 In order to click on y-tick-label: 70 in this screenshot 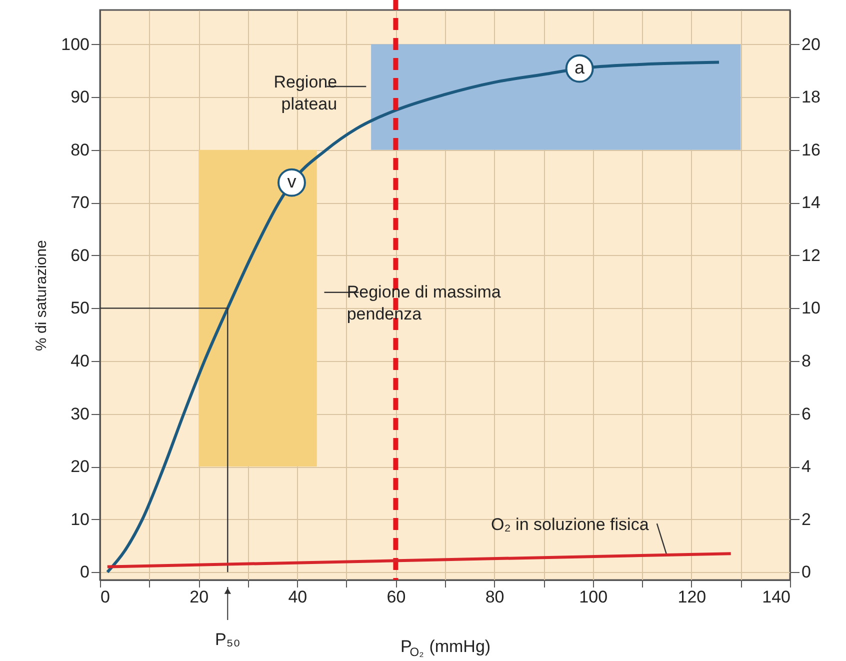, I will do `click(80, 202)`.